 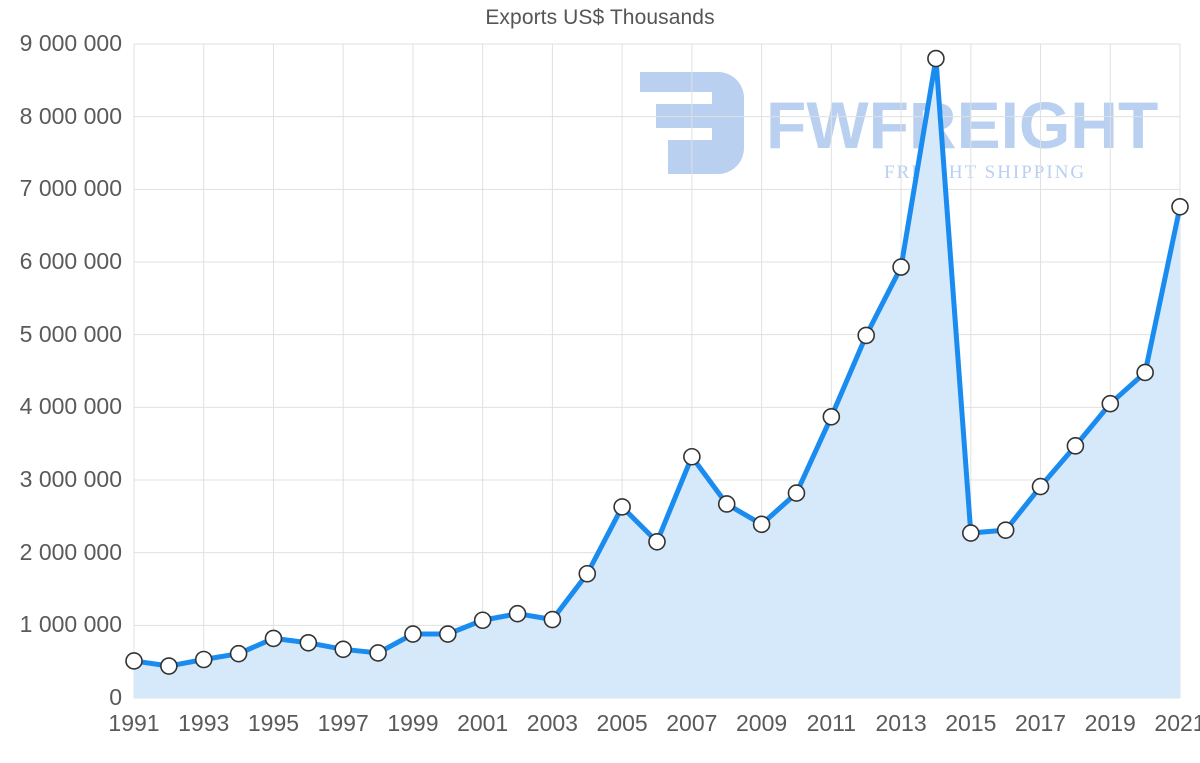 I want to click on x-axis-tick-label: 2005, so click(x=622, y=723).